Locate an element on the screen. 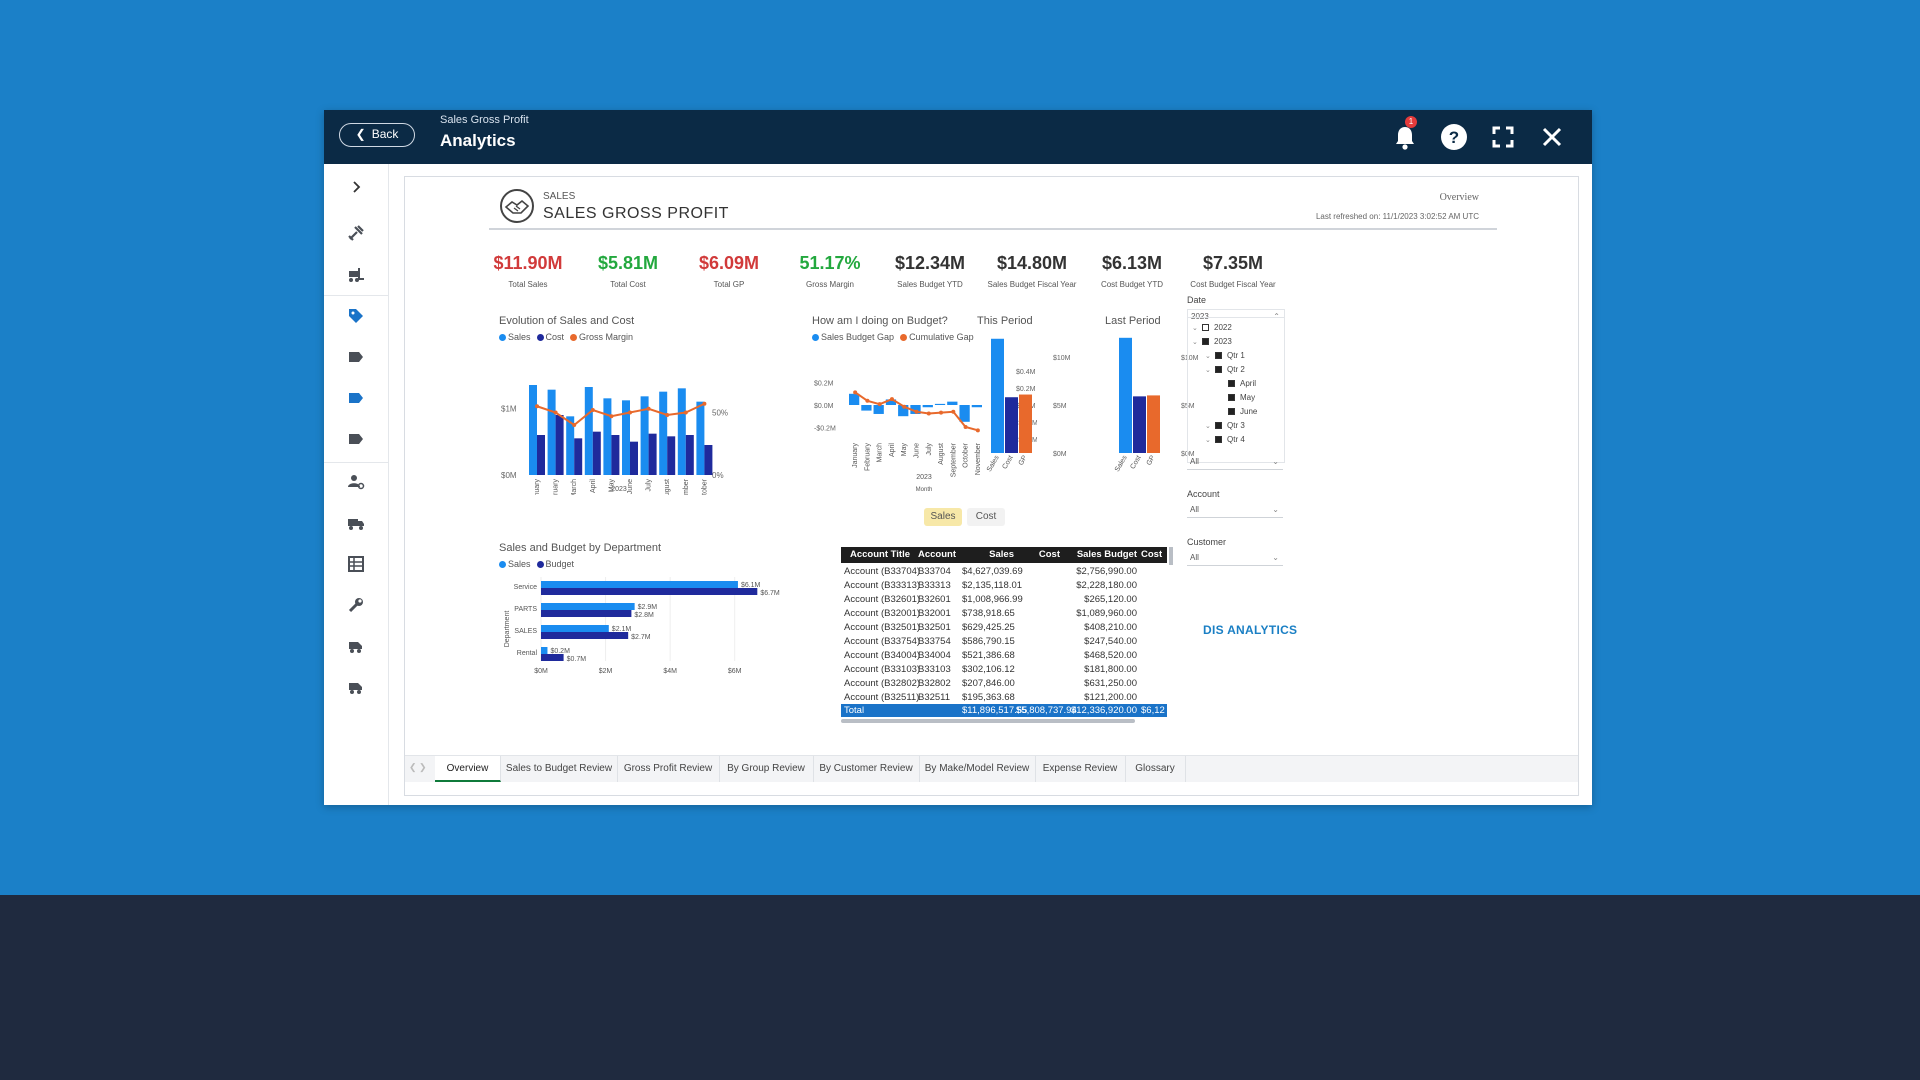 This screenshot has height=1080, width=1920. forklift-icon is located at coordinates (356, 274).